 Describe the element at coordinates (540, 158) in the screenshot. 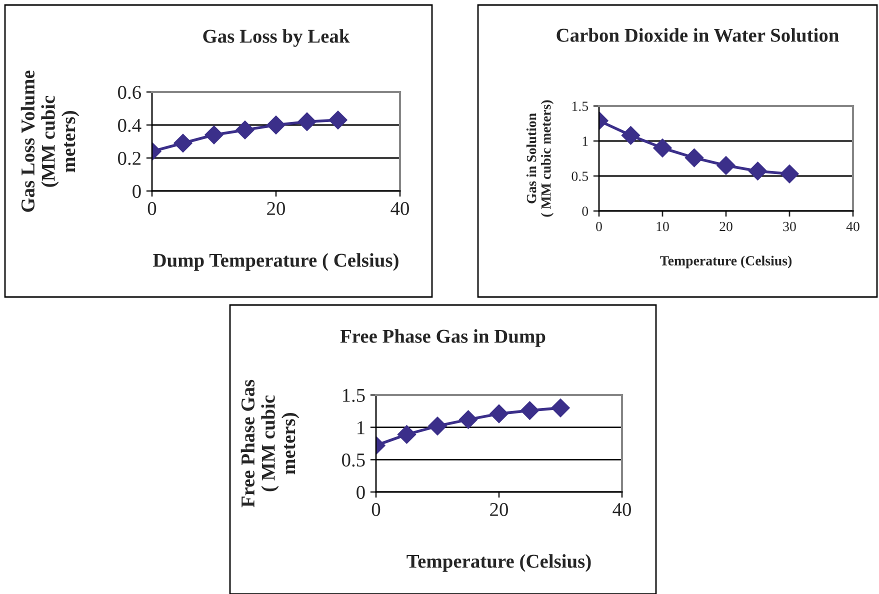

I see `y-axis-title: Gas in Solution ( MM cubic meters)` at that location.